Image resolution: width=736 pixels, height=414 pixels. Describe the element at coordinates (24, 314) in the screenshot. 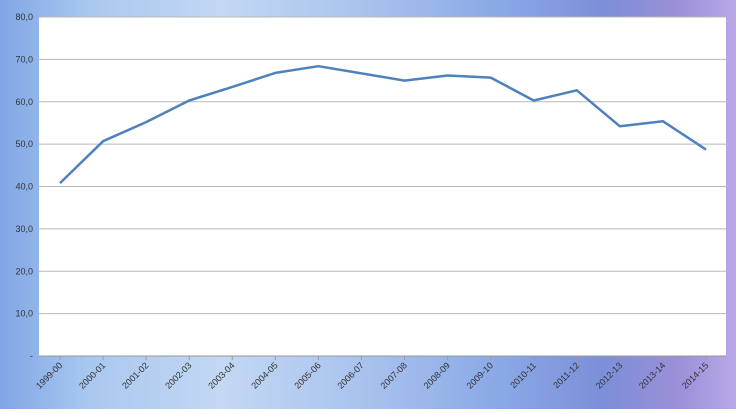

I see `y-tick-label: 10,0` at that location.